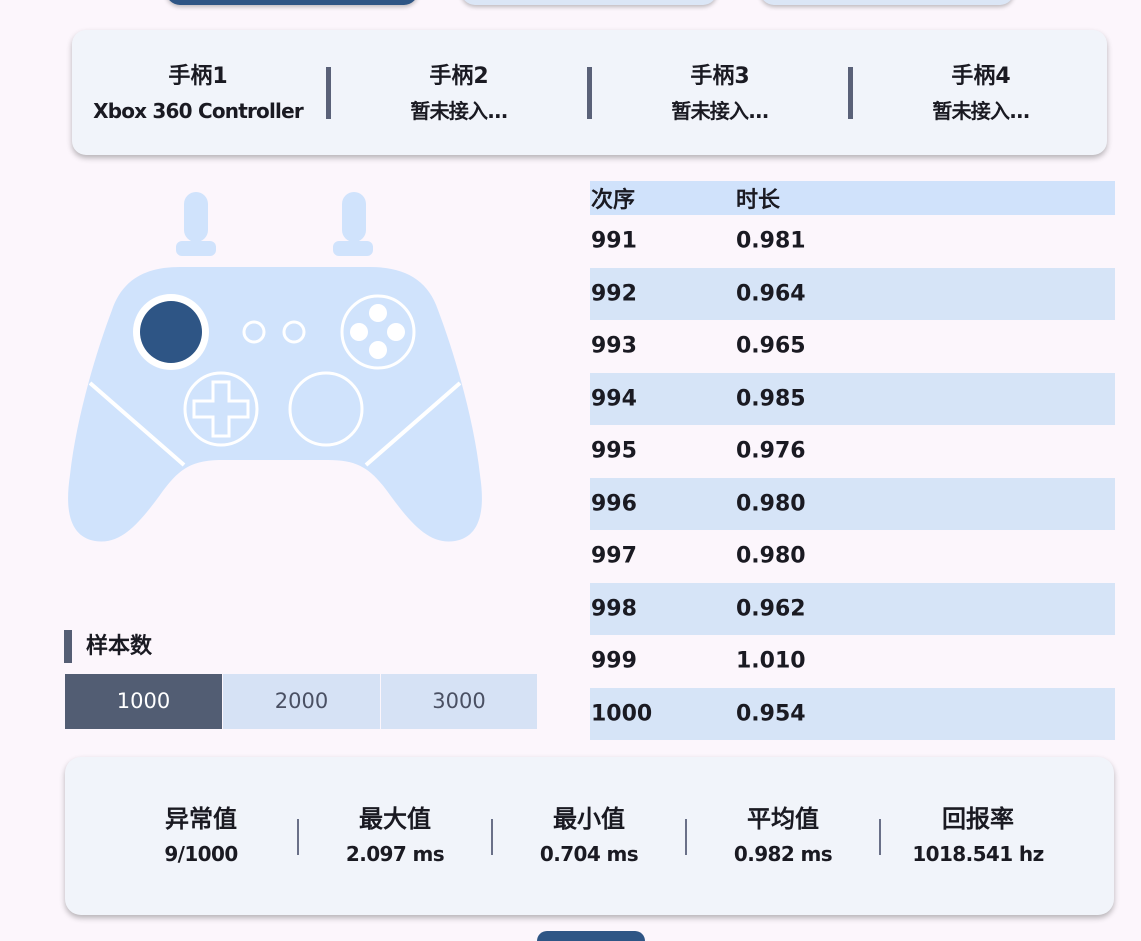 The image size is (1141, 941). I want to click on stat-min: 最小值 0.704 ms, so click(589, 836).